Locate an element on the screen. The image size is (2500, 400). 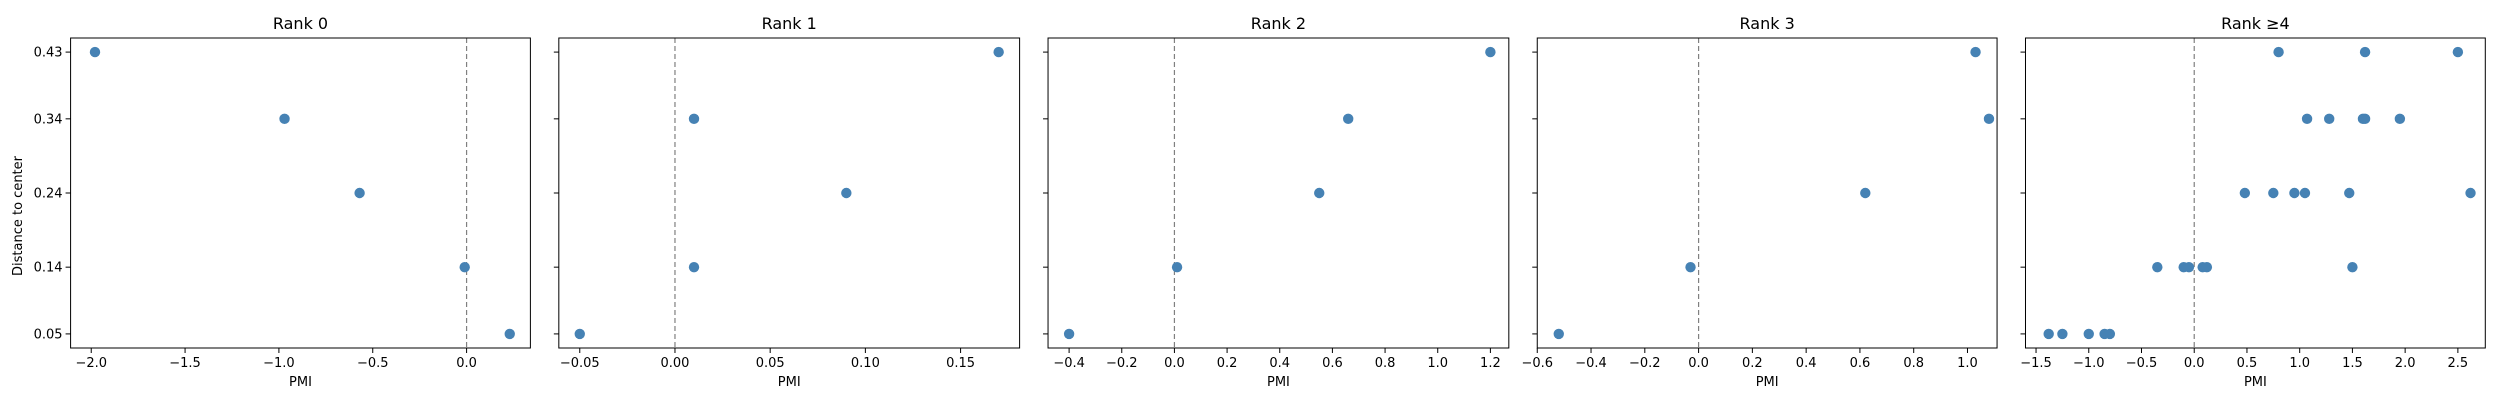
x-tick-label: 0.5 is located at coordinates (2247, 363).